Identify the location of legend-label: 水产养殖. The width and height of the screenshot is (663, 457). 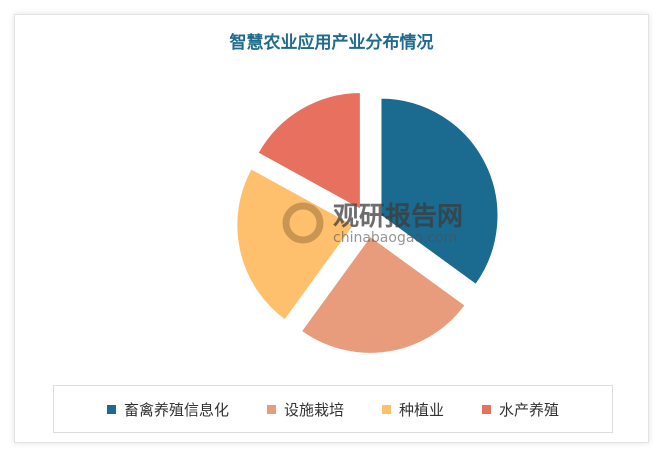
(529, 409).